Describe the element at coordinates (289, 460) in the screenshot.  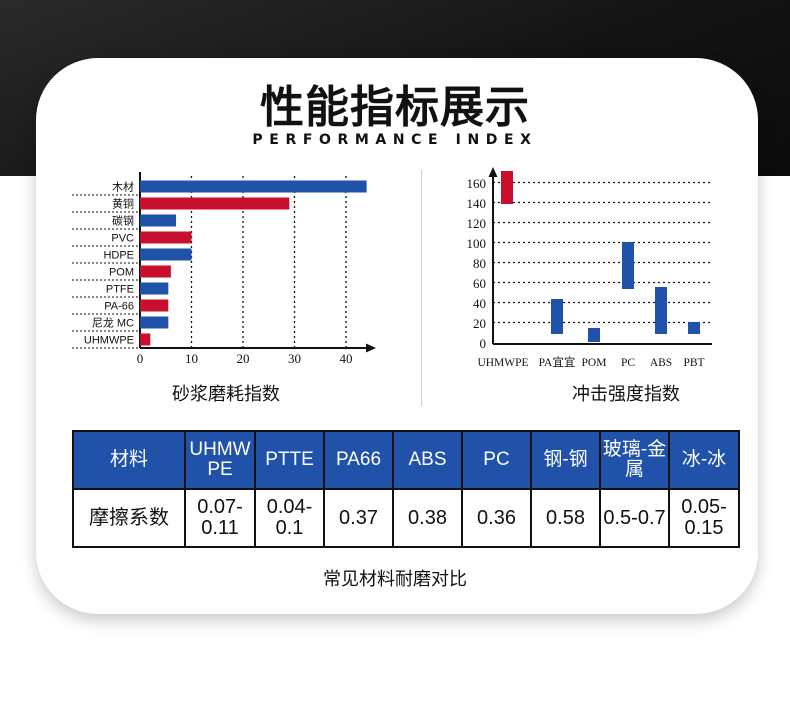
I see `table-header-cell: PTTE` at that location.